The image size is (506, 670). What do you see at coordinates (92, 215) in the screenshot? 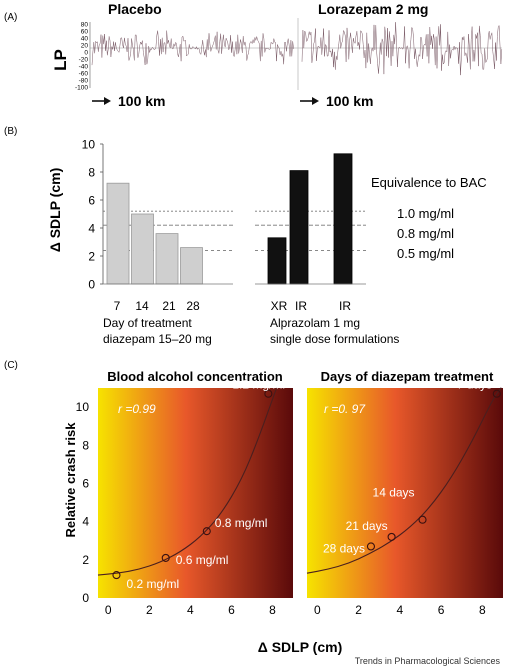
I see `sdlp-ticks: 0 2 4 6 8 10` at bounding box center [92, 215].